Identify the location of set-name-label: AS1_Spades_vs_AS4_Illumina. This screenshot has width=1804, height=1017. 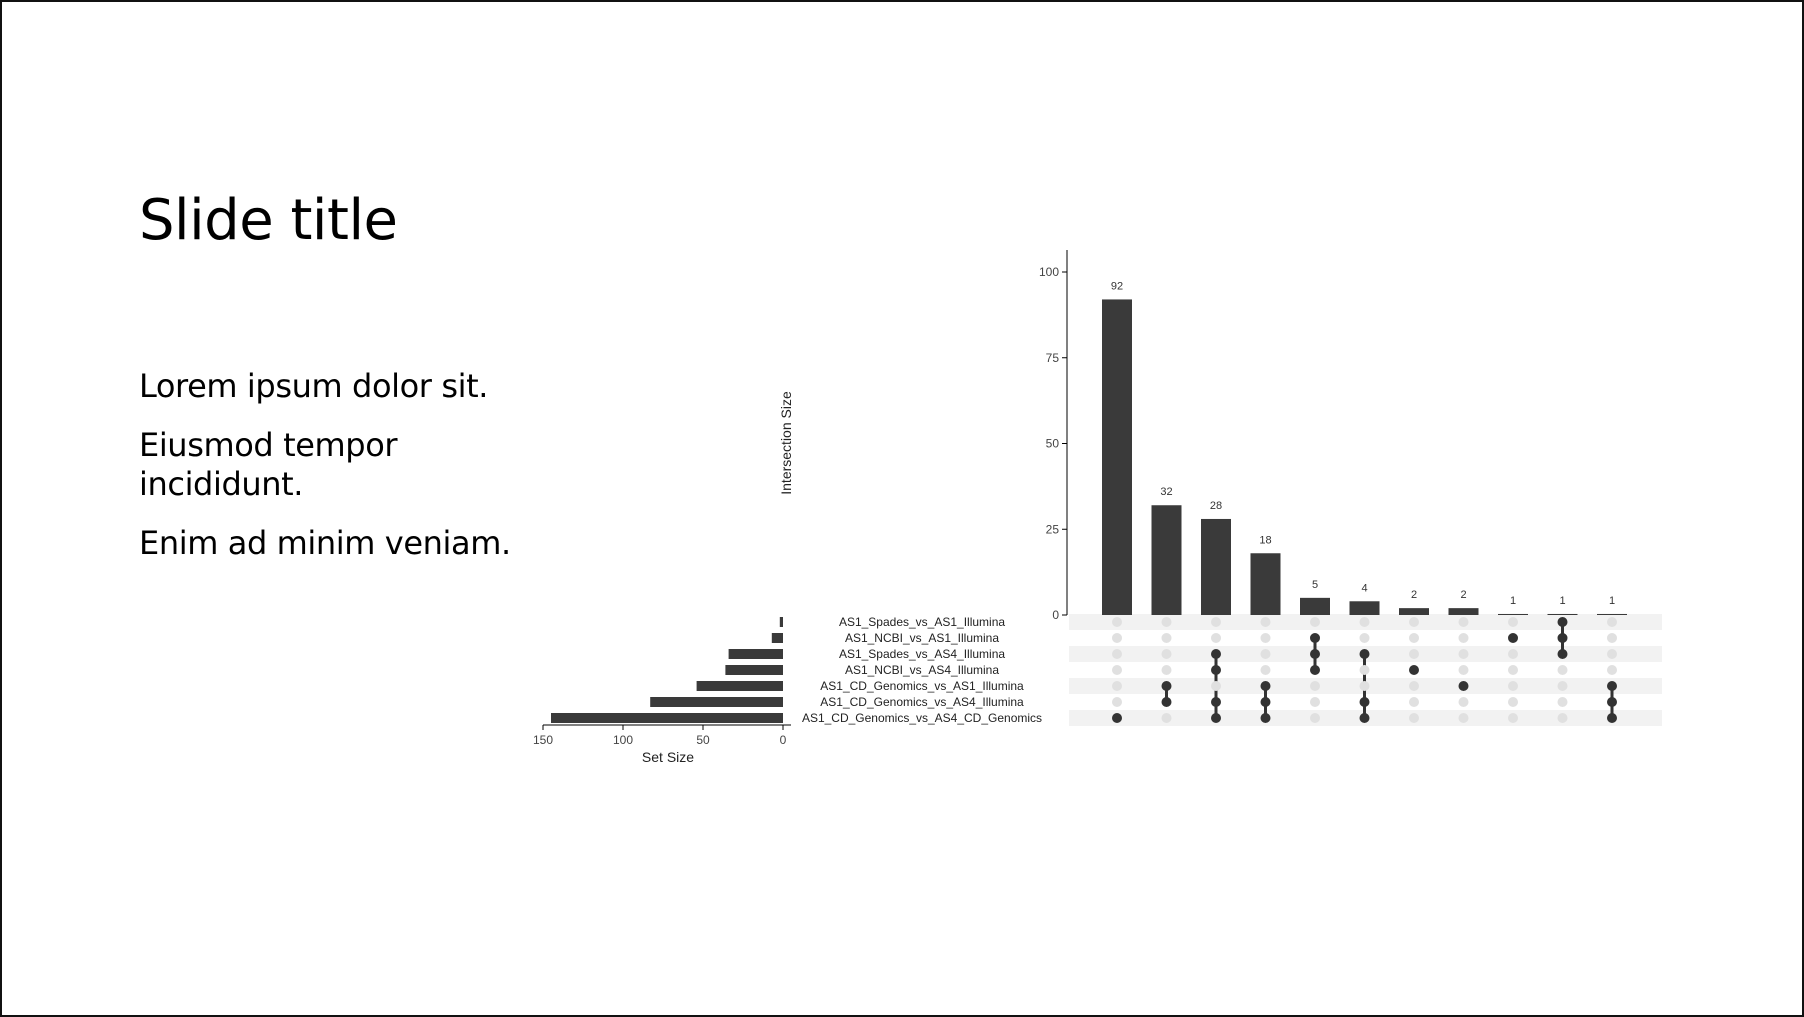
(922, 654).